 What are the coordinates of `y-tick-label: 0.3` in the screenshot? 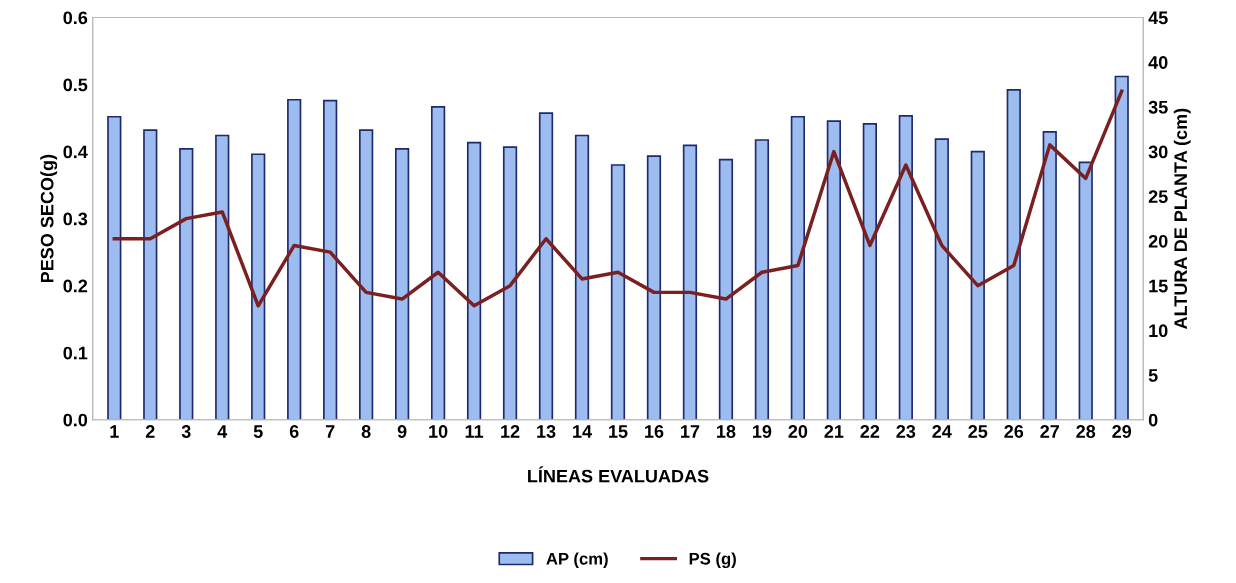 It's located at (75, 219).